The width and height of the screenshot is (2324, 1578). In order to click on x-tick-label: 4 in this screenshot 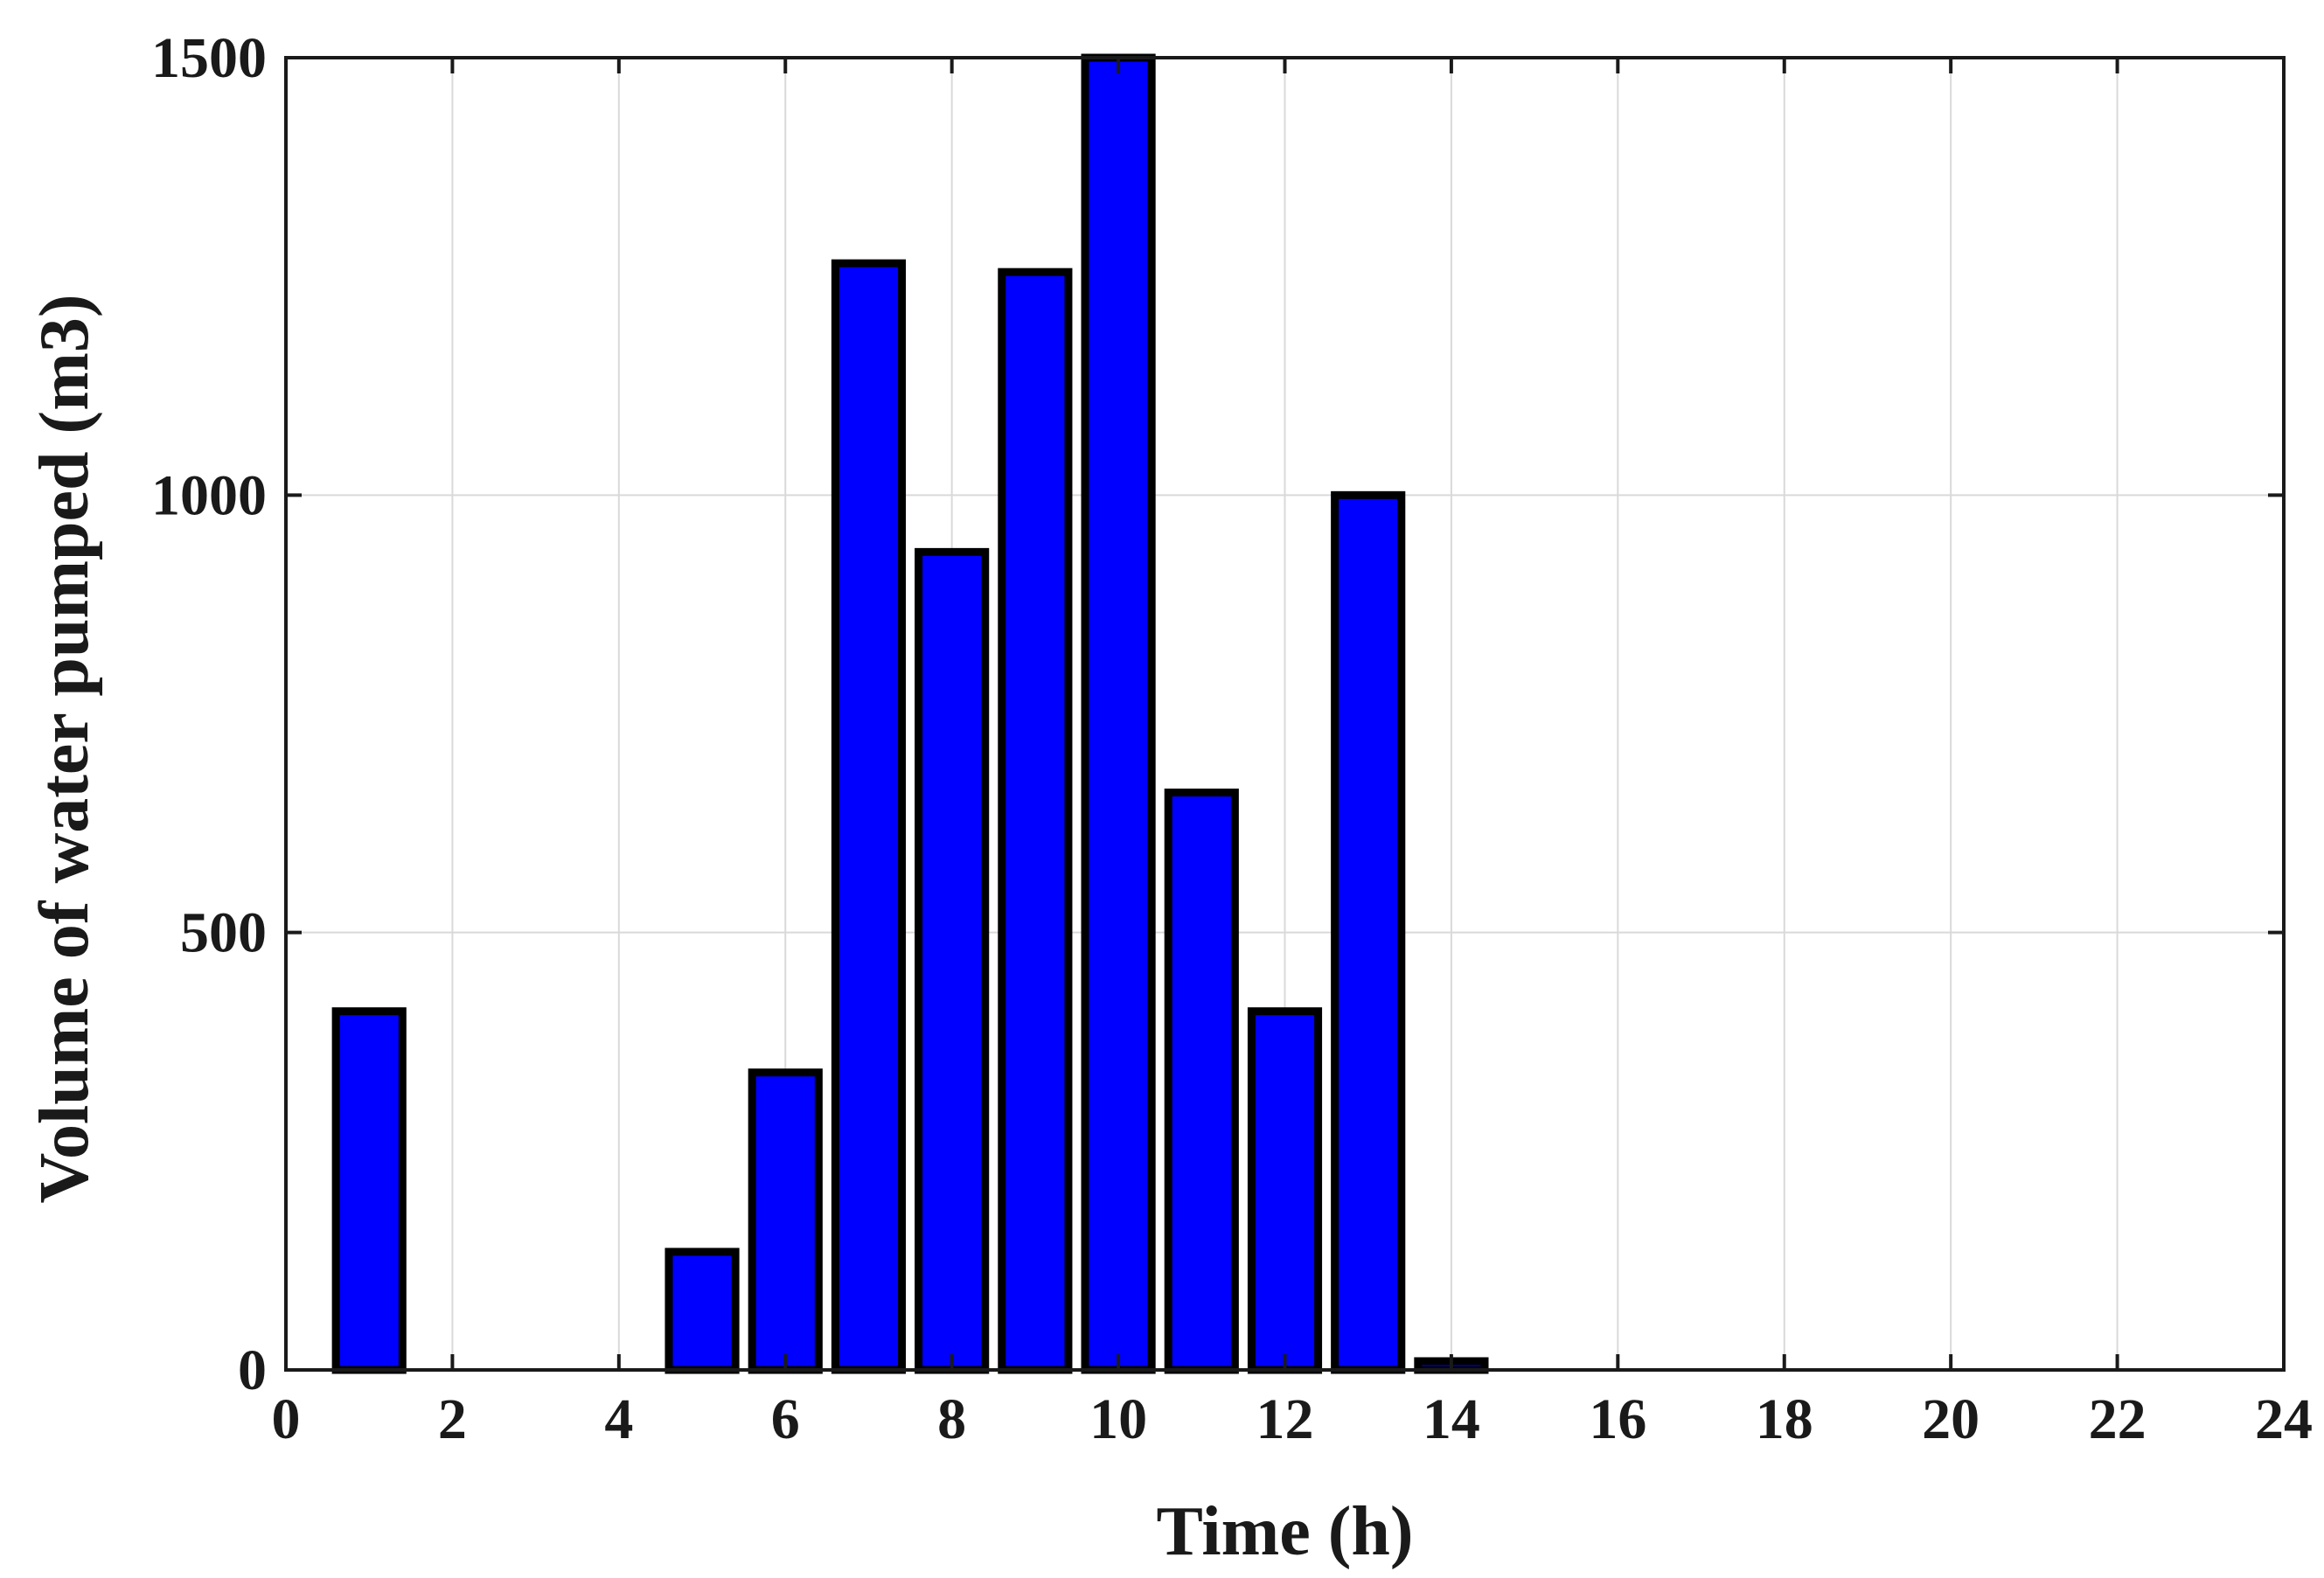, I will do `click(618, 1419)`.